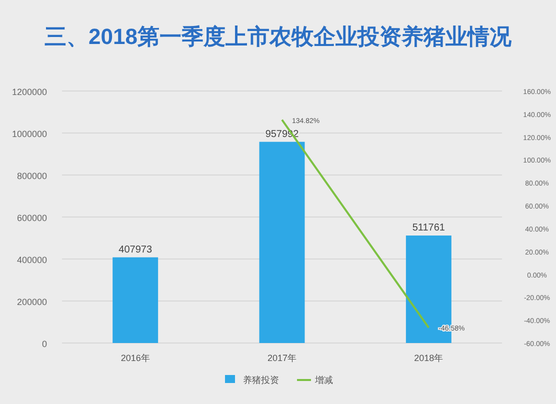 The image size is (556, 404). I want to click on y-tick-label: 0, so click(44, 344).